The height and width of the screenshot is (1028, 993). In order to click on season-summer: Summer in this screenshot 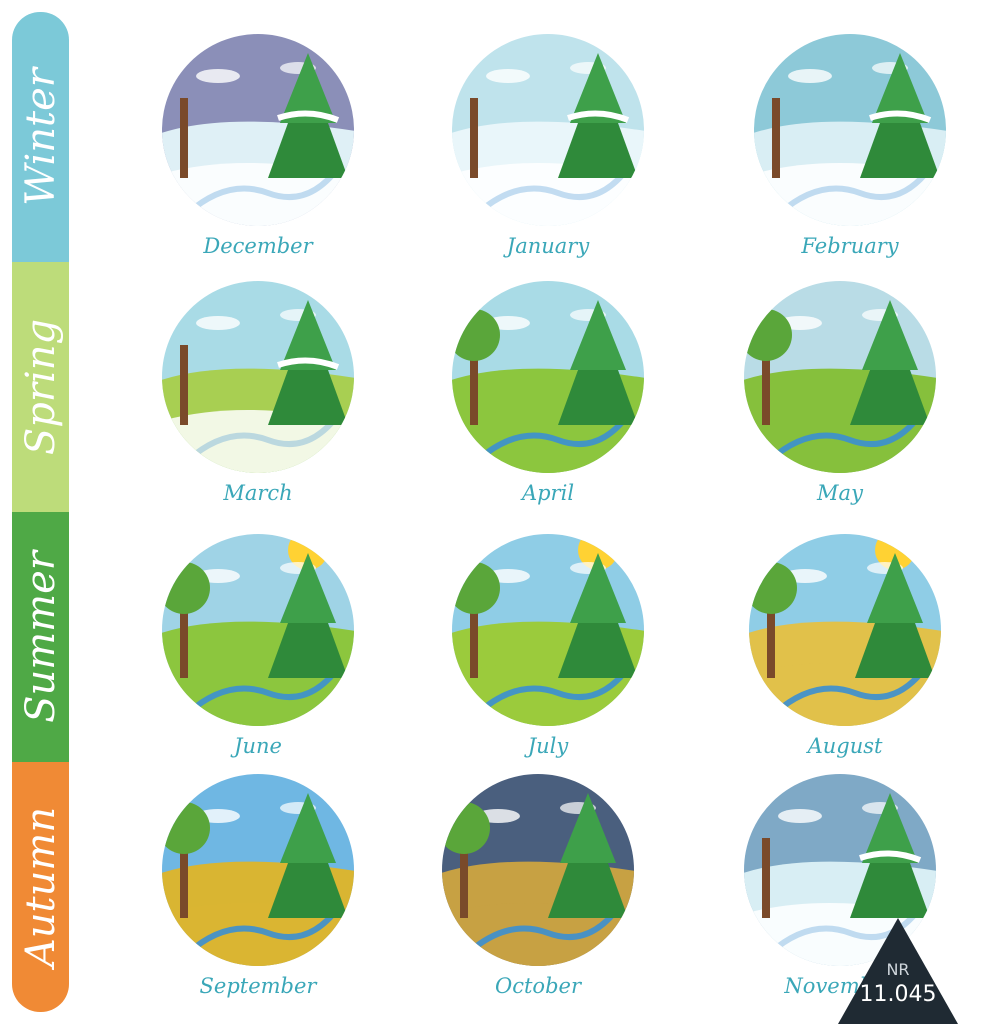, I will do `click(40, 637)`.